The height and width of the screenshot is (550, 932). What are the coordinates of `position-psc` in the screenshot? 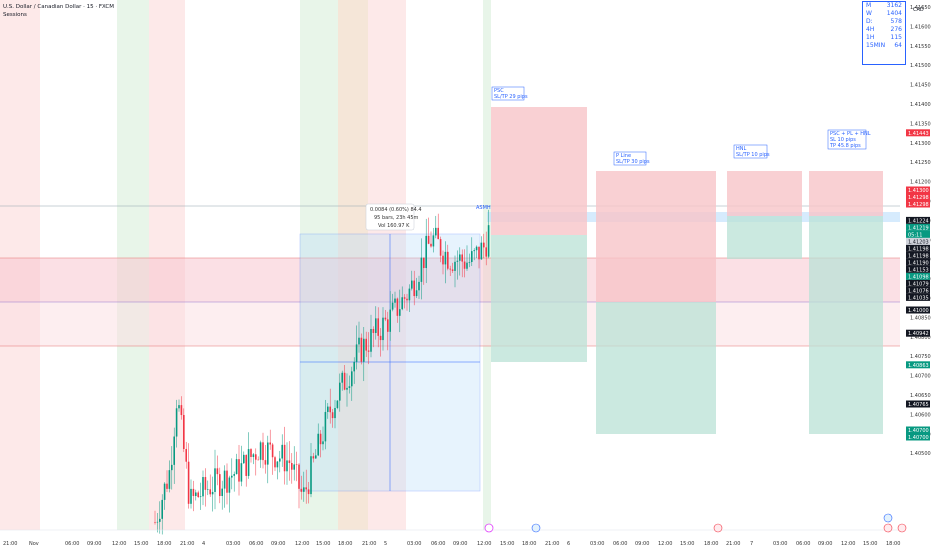 It's located at (539, 234).